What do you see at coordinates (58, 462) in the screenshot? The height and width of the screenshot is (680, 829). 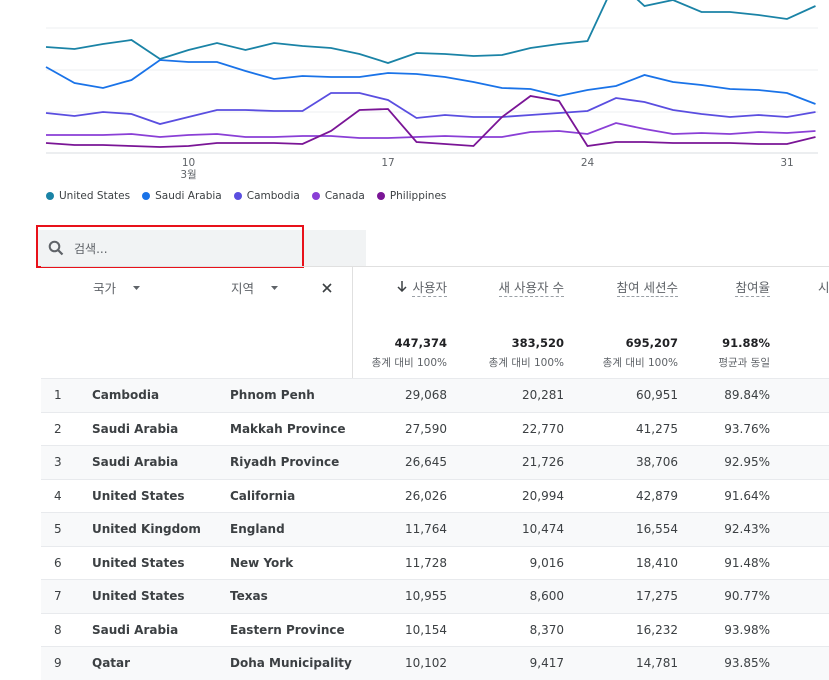 I see `row-index: 3` at bounding box center [58, 462].